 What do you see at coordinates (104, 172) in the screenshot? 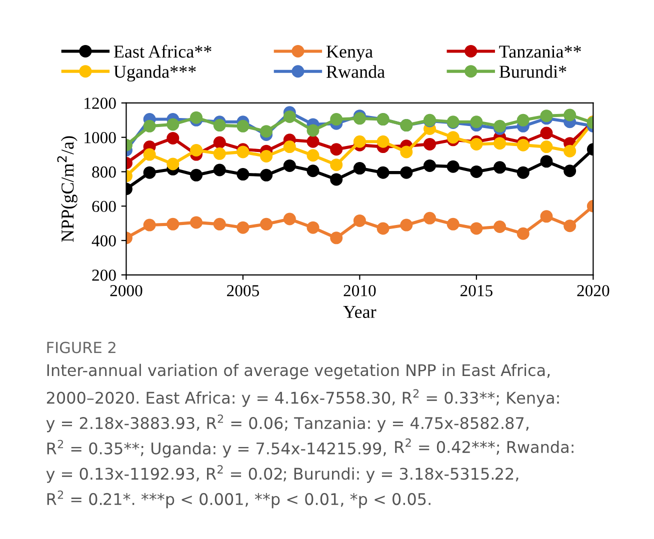
I see `y-tick-label: 800` at bounding box center [104, 172].